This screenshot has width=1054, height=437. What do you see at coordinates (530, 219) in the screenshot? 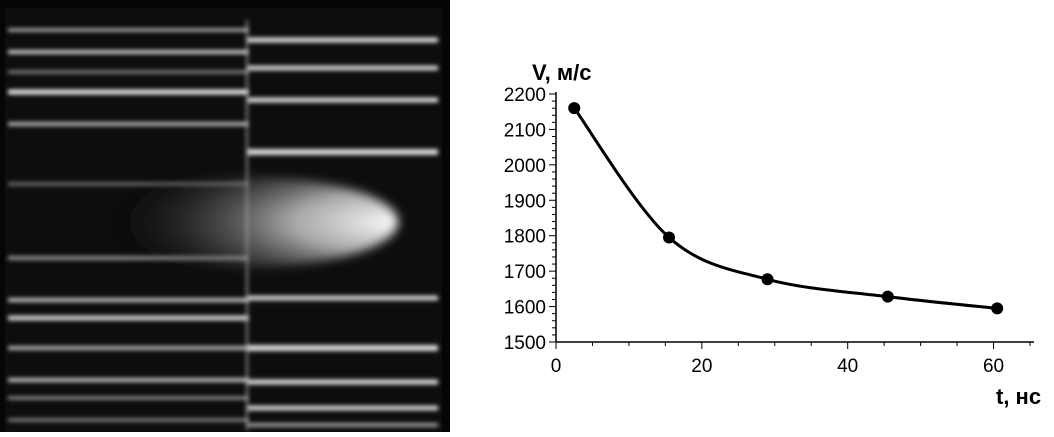
I see `y-ticks: 1500 1600 1700 1800 1900 2000 2100 2200` at bounding box center [530, 219].